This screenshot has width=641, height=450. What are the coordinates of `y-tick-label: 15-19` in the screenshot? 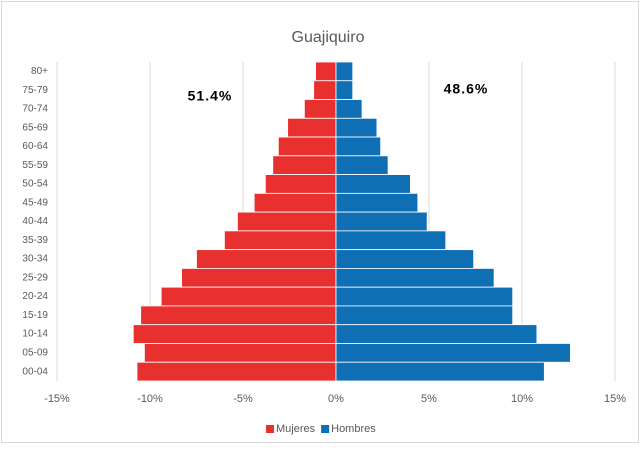 It's located at (35, 315).